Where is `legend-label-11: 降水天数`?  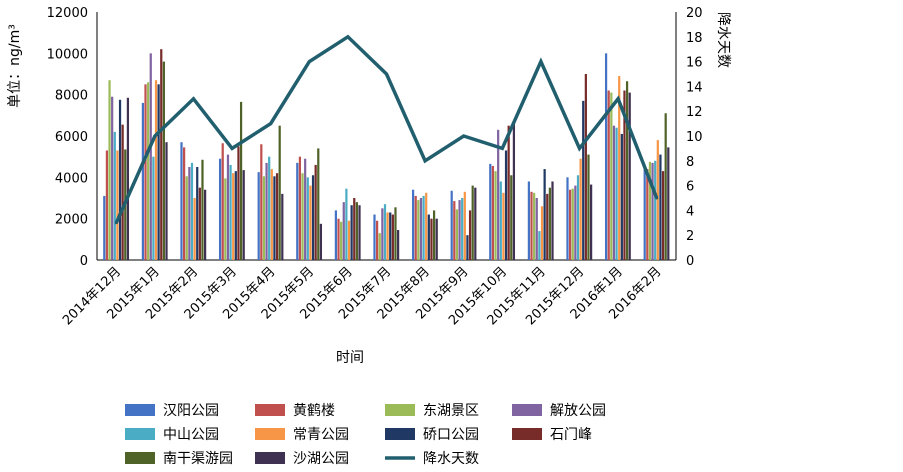
legend-label-11: 降水天数 is located at coordinates (451, 459).